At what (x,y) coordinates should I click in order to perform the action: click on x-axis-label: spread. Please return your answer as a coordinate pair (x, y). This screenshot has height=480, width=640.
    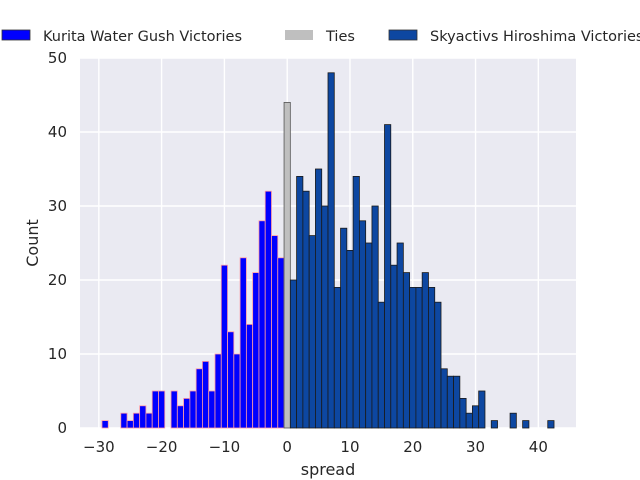
    Looking at the image, I should click on (328, 469).